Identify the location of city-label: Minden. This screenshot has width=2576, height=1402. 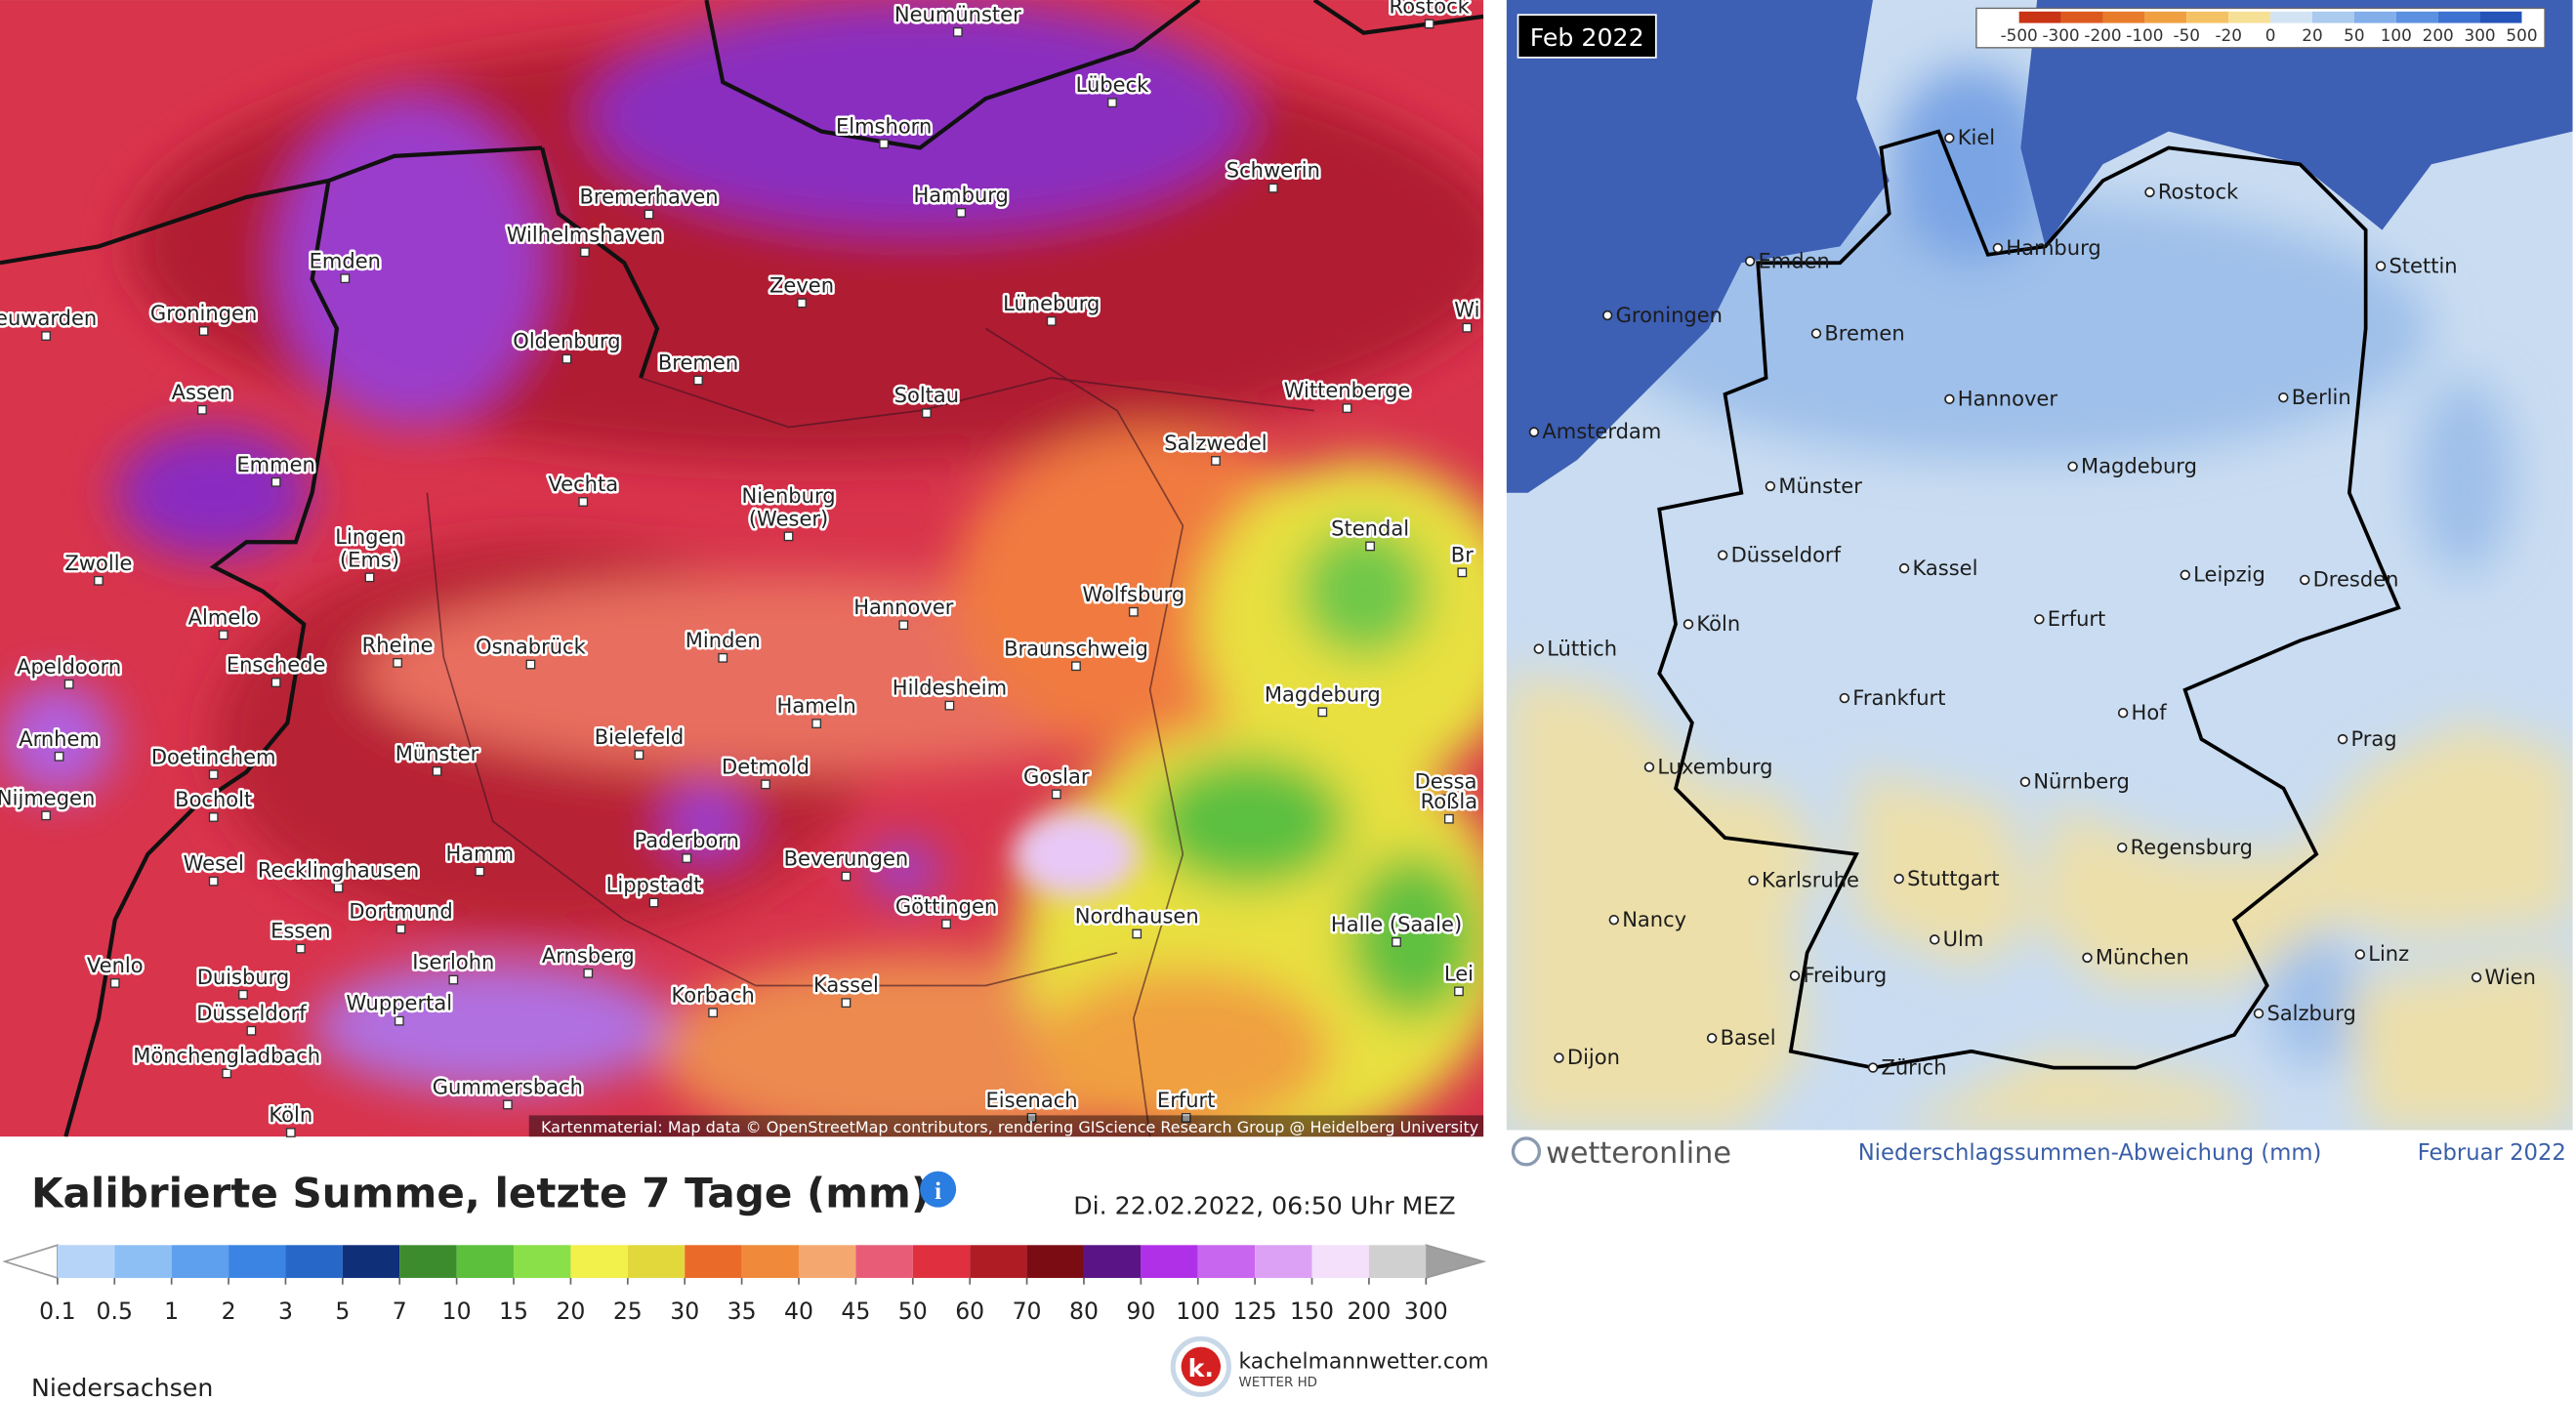
(724, 640).